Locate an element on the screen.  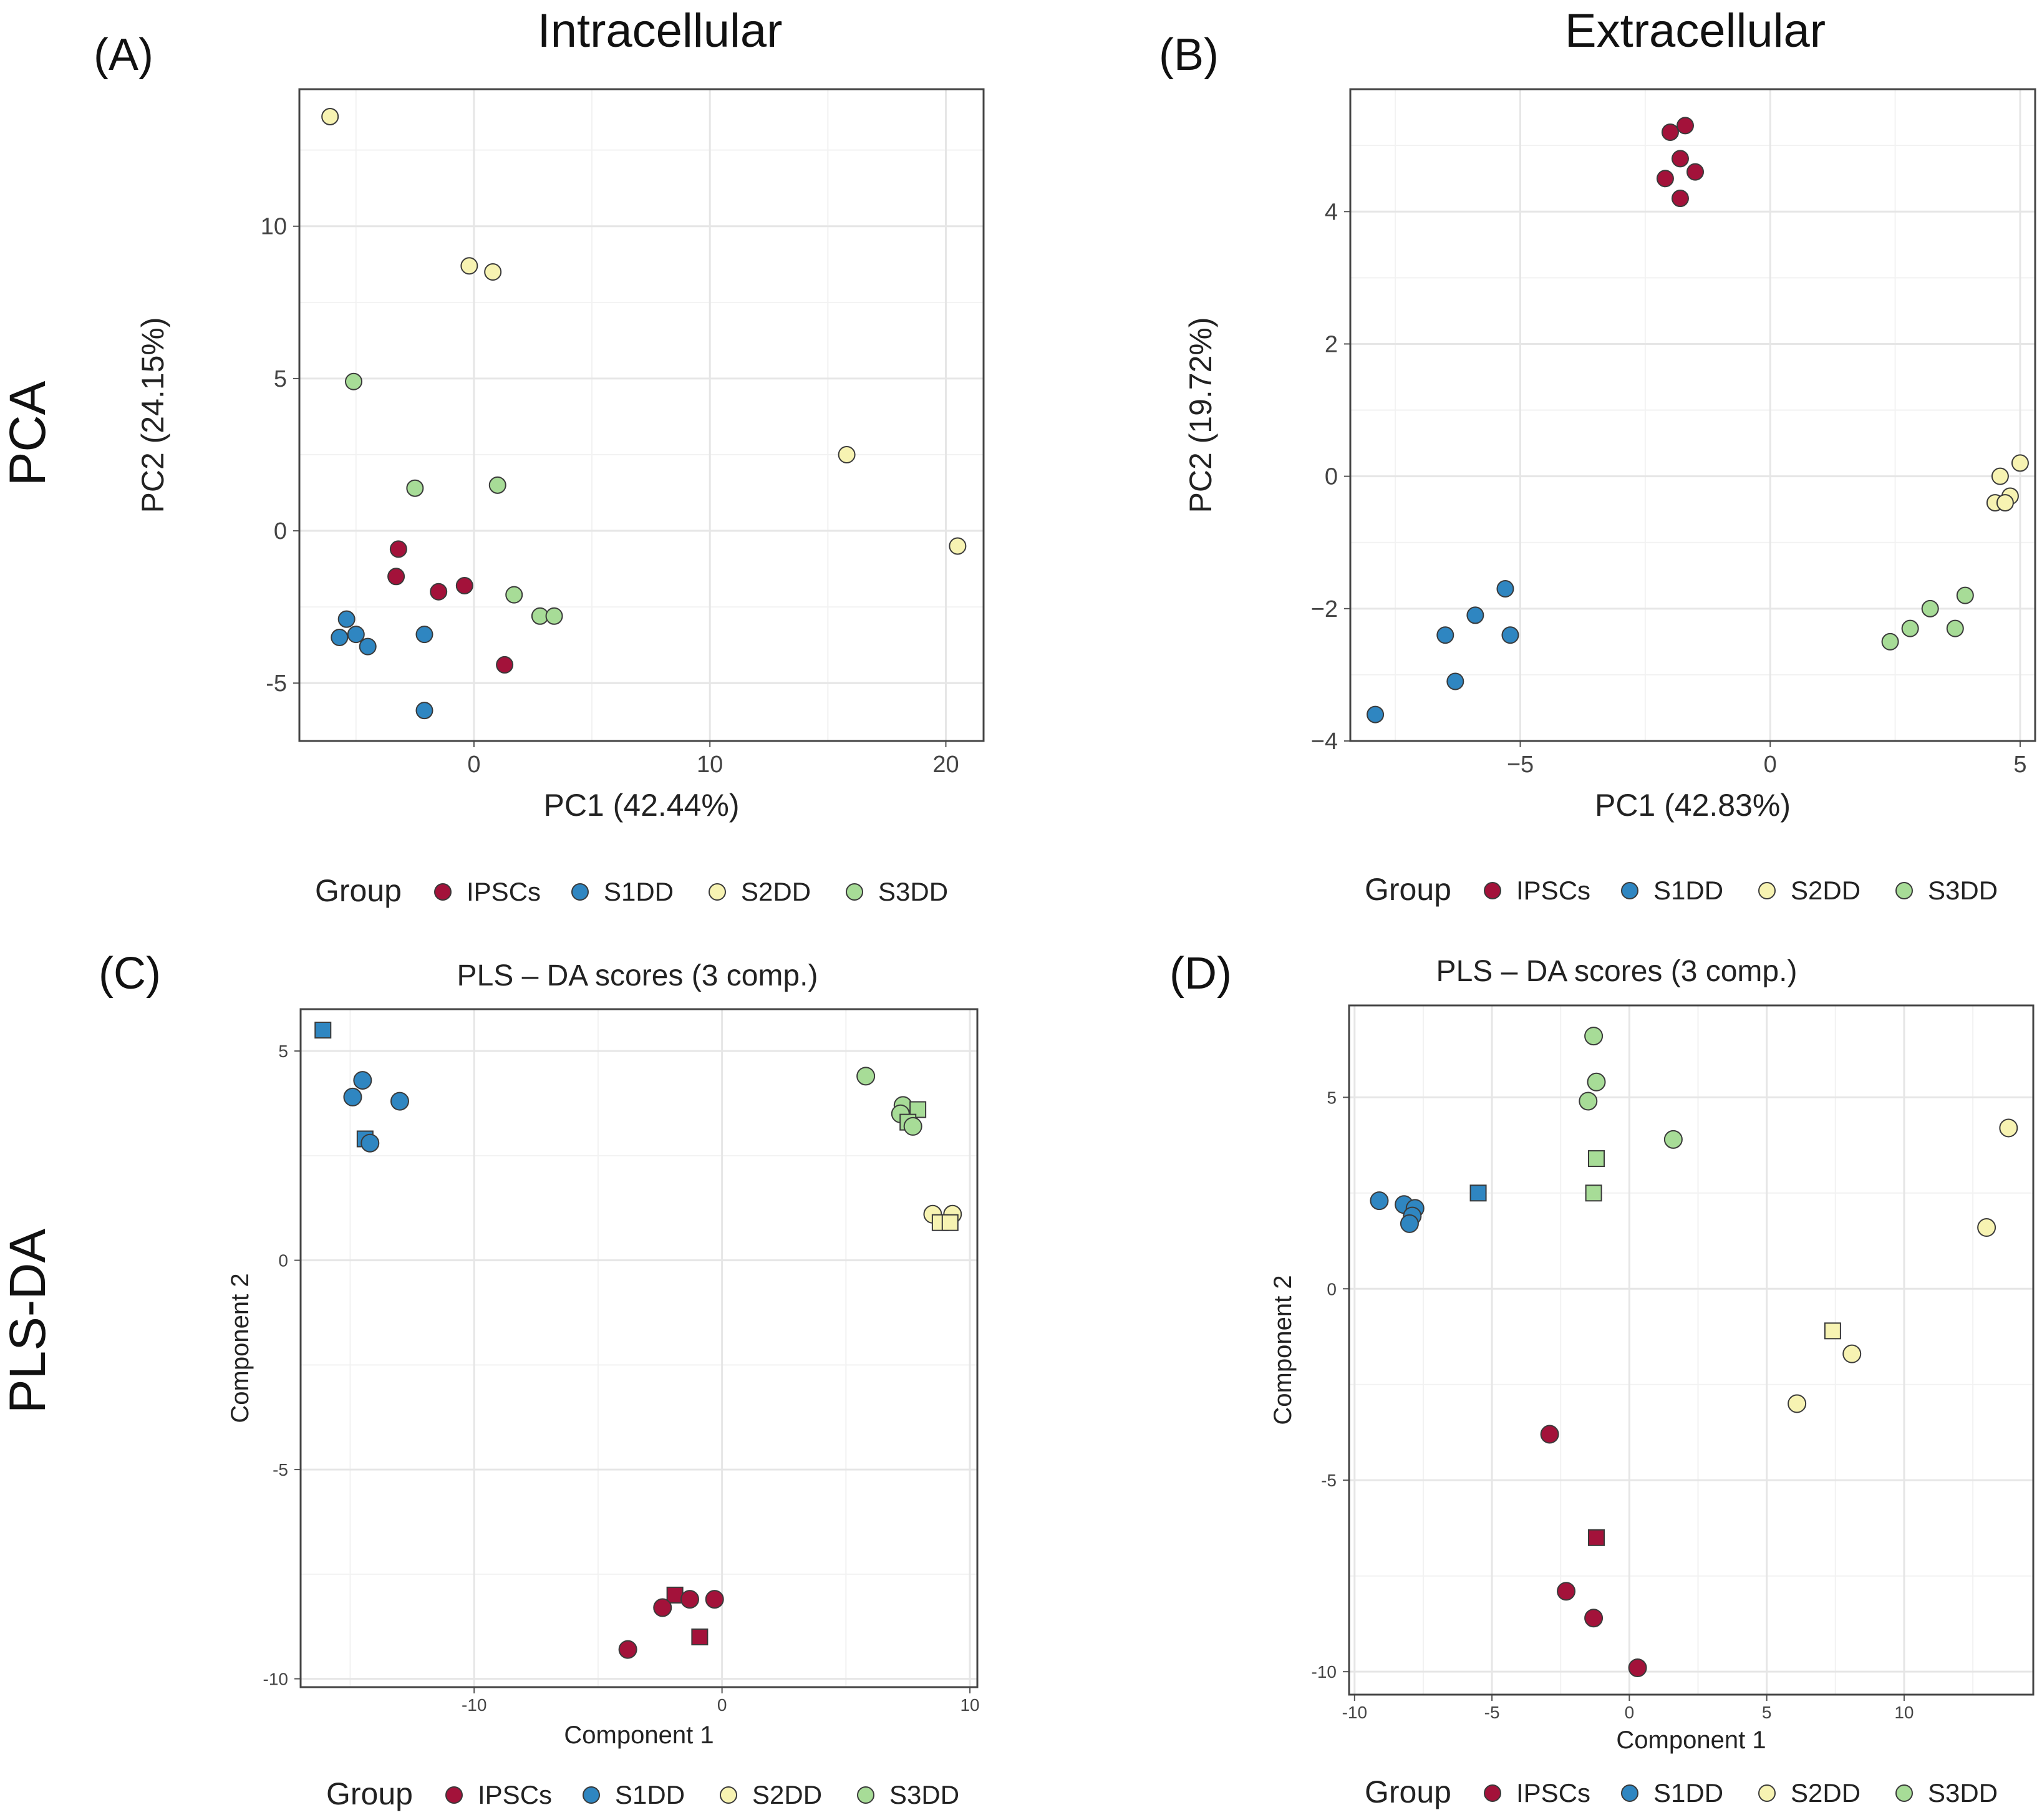
x-tick-label: 10 is located at coordinates (1904, 1713).